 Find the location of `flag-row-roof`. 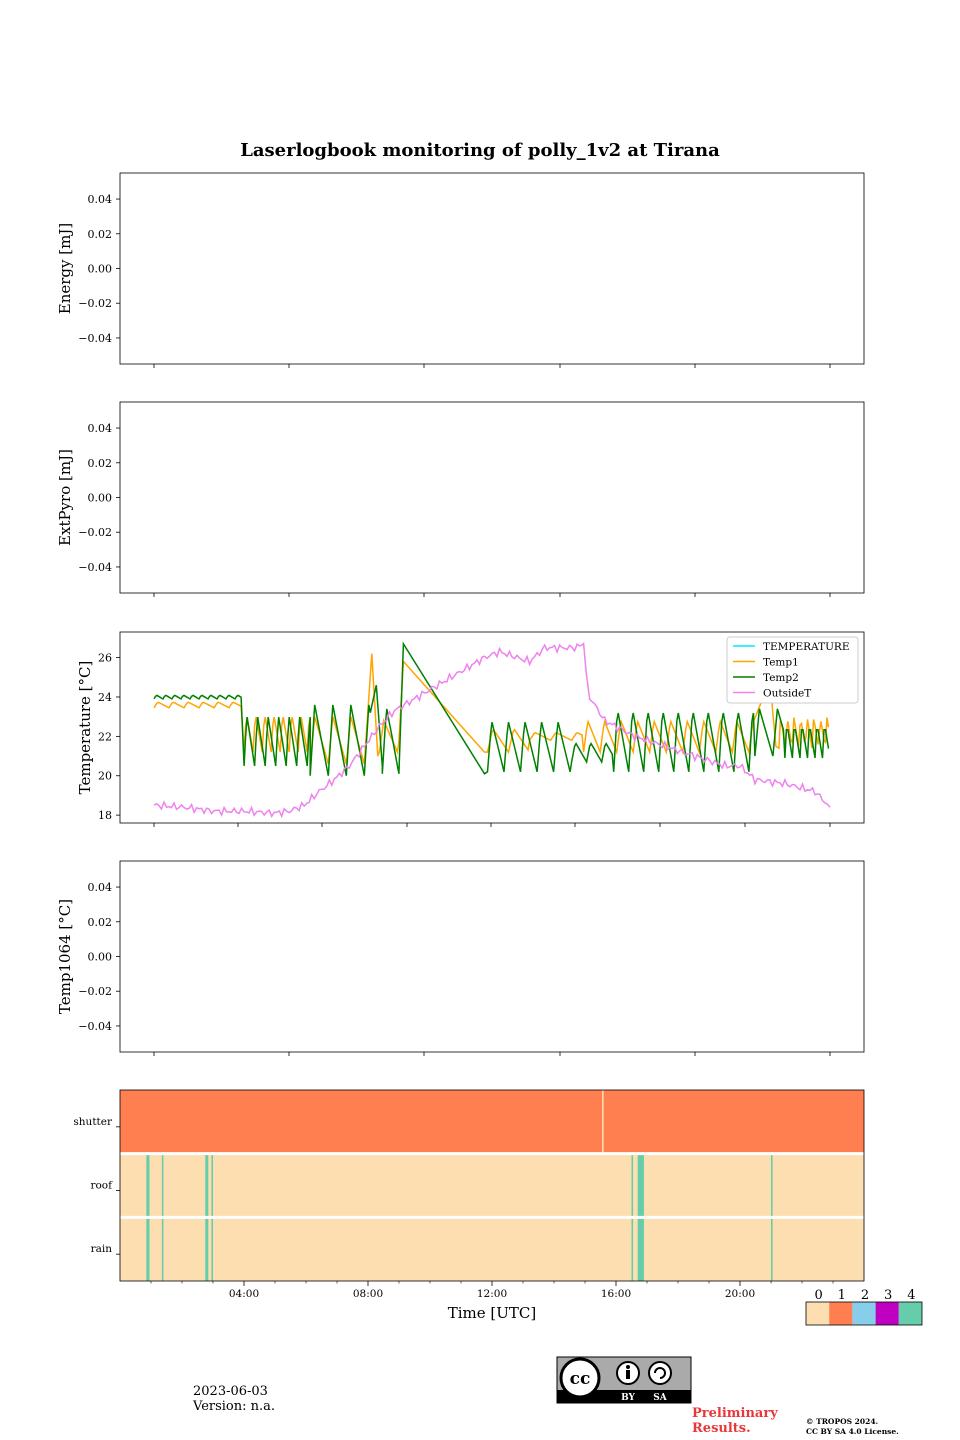

flag-row-roof is located at coordinates (492, 1185).